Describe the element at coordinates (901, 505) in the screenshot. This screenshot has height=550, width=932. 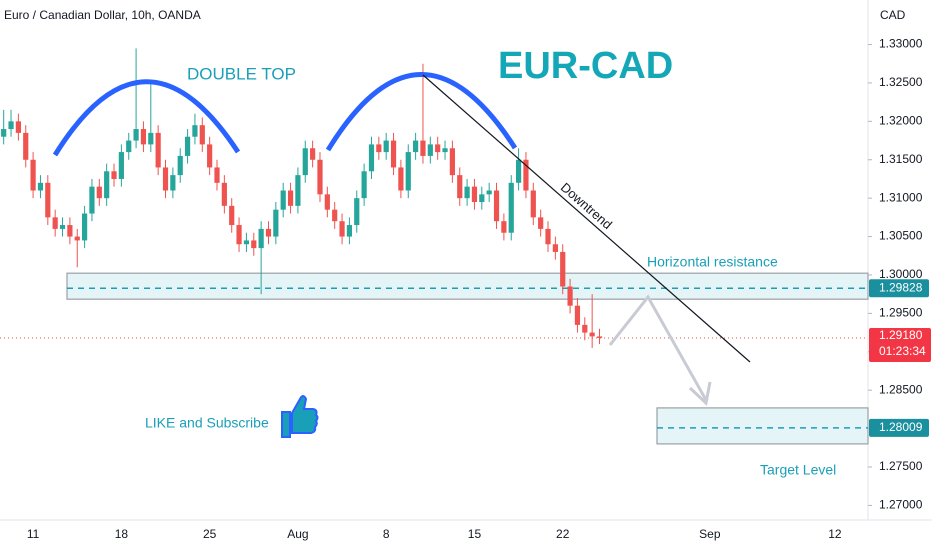
I see `y-tick-label: 1.27000` at that location.